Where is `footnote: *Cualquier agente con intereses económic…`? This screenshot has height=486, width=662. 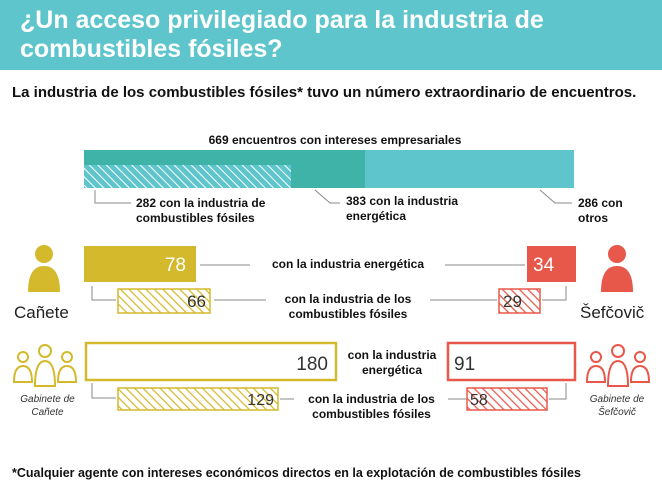 footnote: *Cualquier agente con intereses económic… is located at coordinates (296, 473).